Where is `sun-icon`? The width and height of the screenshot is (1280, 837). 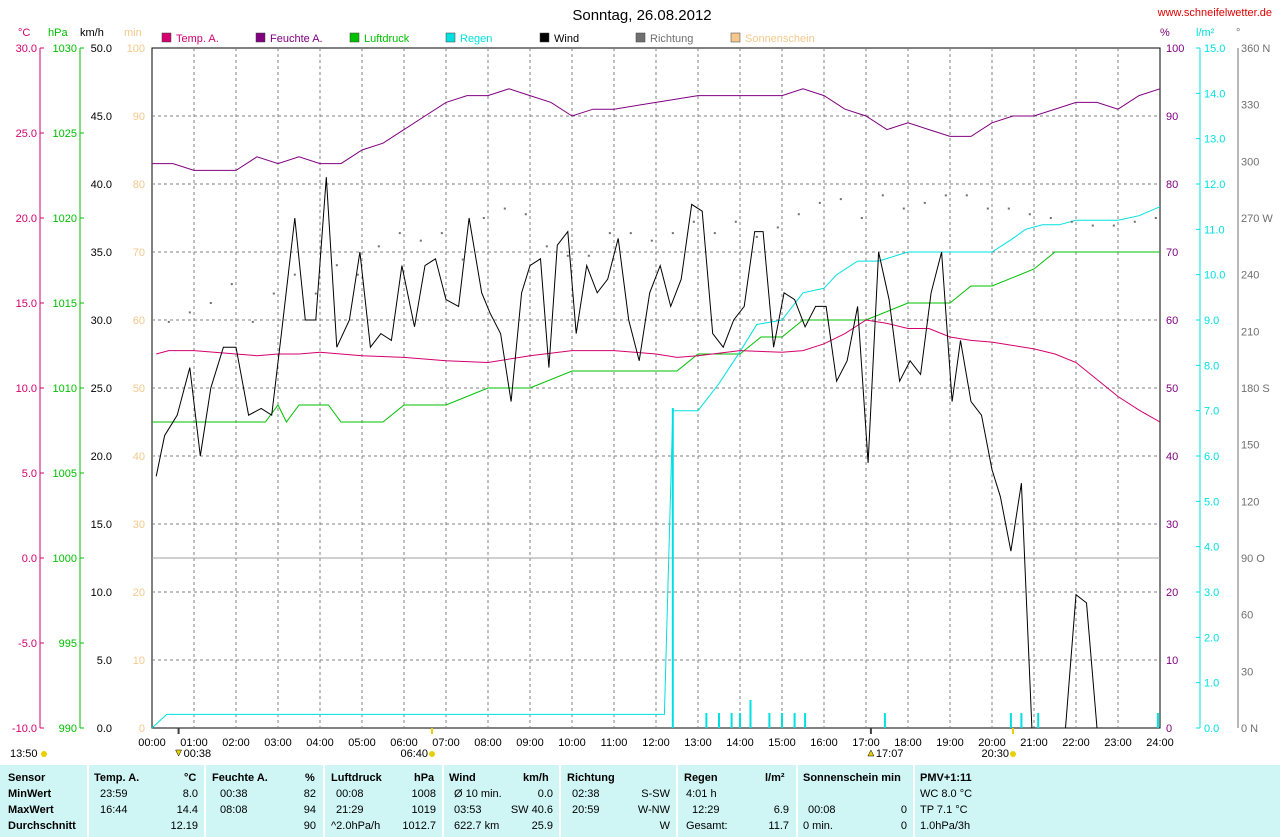
sun-icon is located at coordinates (1013, 754).